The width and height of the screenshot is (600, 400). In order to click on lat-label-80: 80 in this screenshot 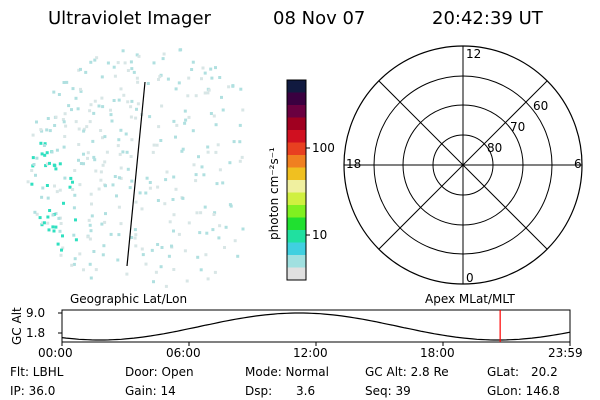, I will do `click(494, 148)`.